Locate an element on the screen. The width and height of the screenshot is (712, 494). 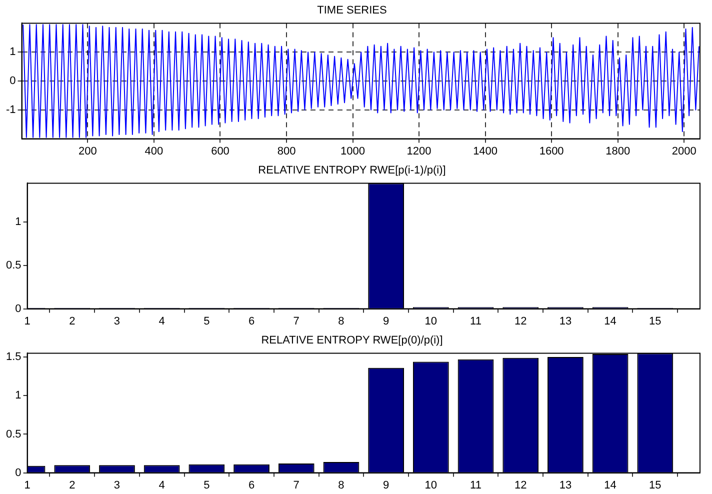
x-tick-label: 2000 is located at coordinates (684, 151).